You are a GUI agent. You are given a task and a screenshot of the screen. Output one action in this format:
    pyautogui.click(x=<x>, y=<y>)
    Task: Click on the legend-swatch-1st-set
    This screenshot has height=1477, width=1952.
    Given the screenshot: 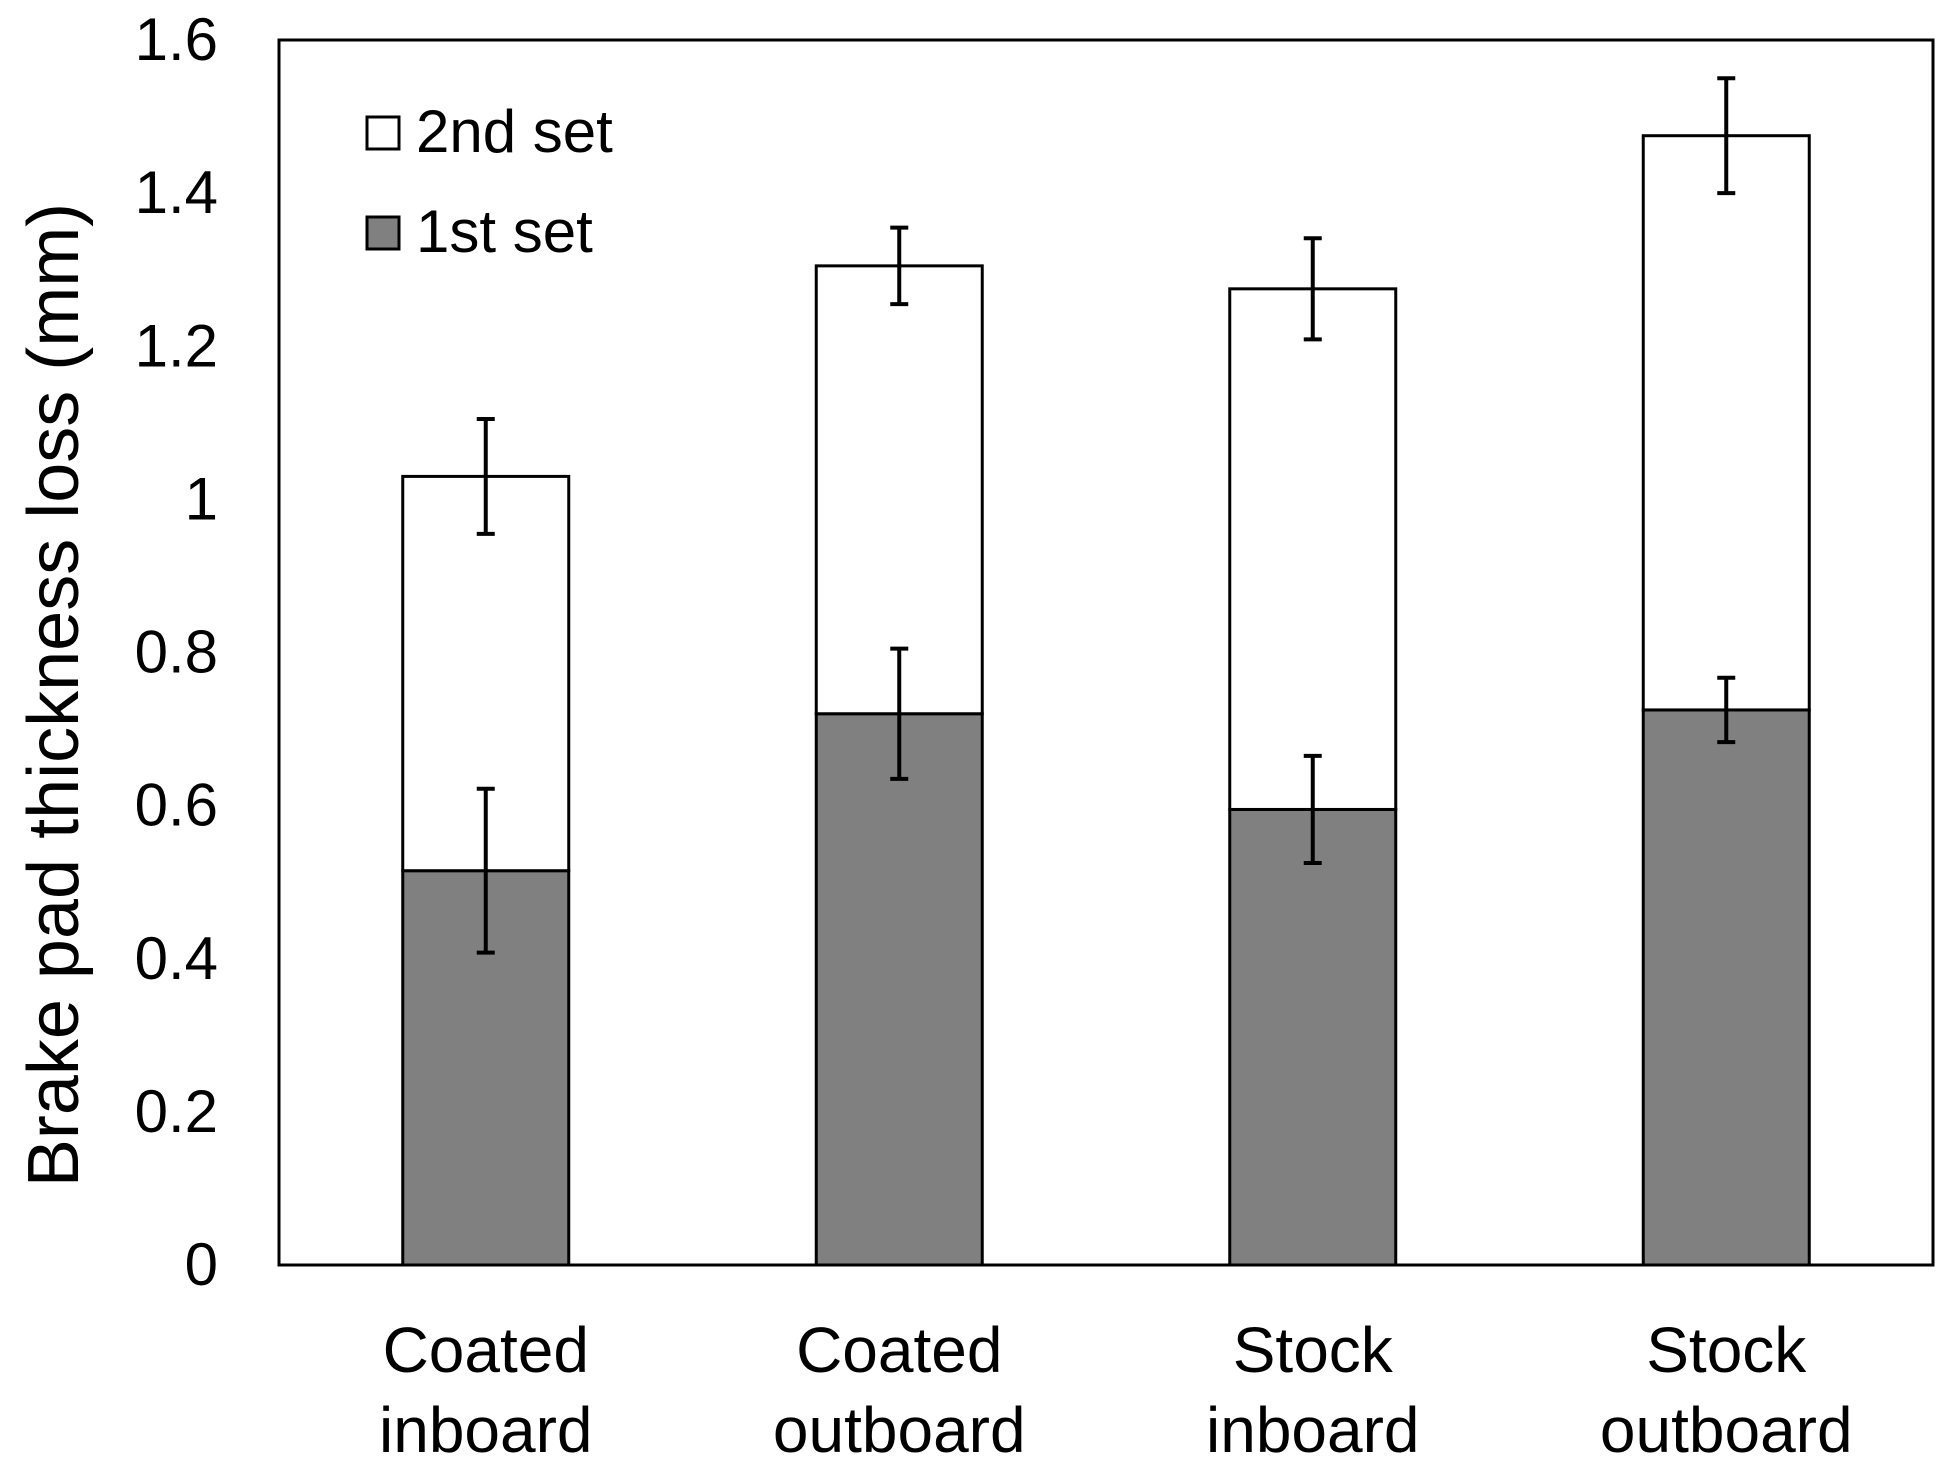 What is the action you would take?
    pyautogui.click(x=383, y=233)
    